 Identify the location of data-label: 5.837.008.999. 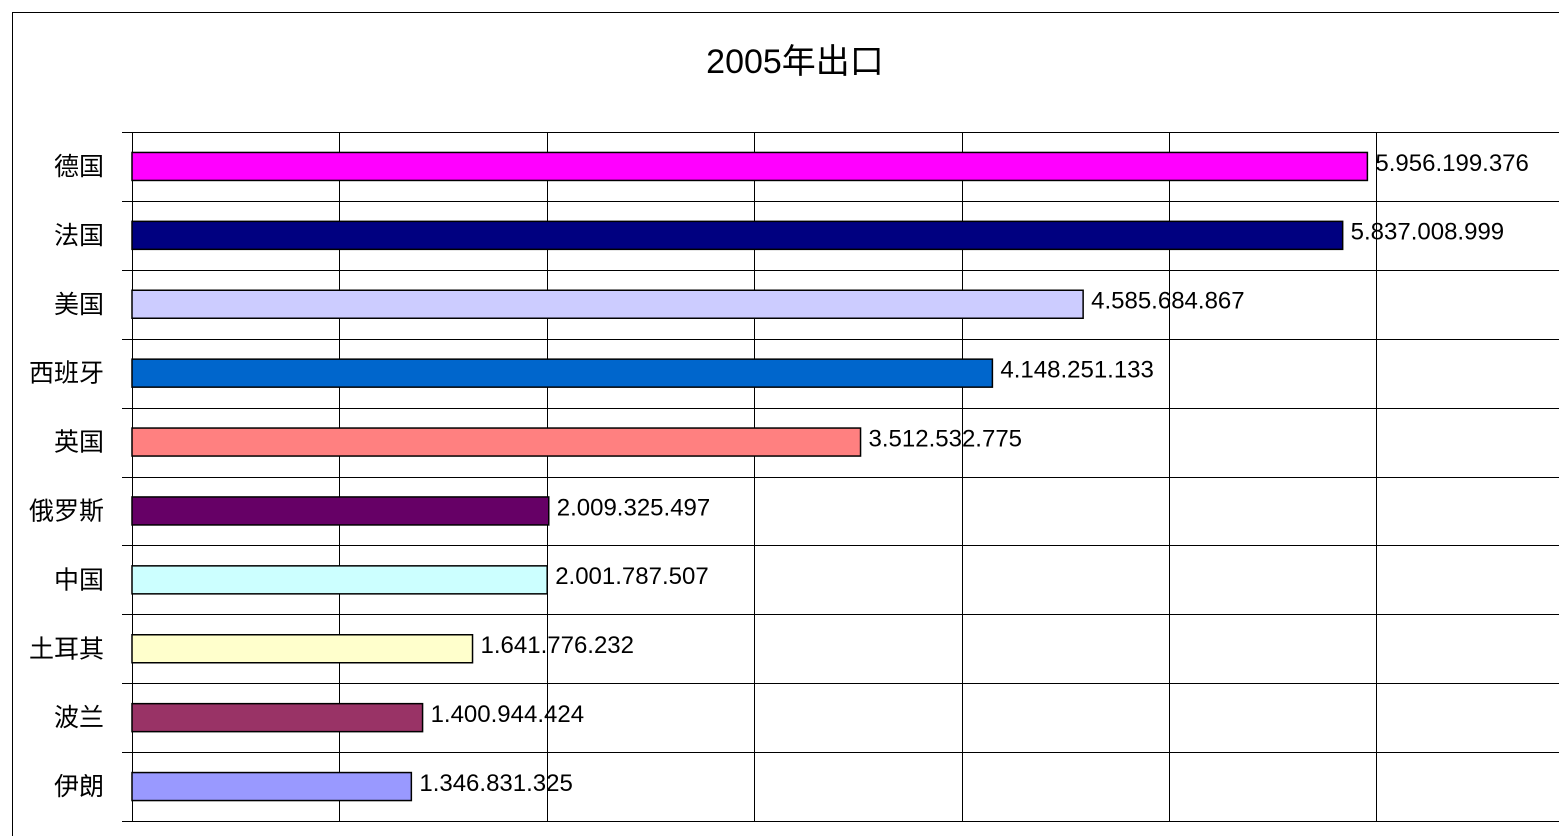
(1427, 232).